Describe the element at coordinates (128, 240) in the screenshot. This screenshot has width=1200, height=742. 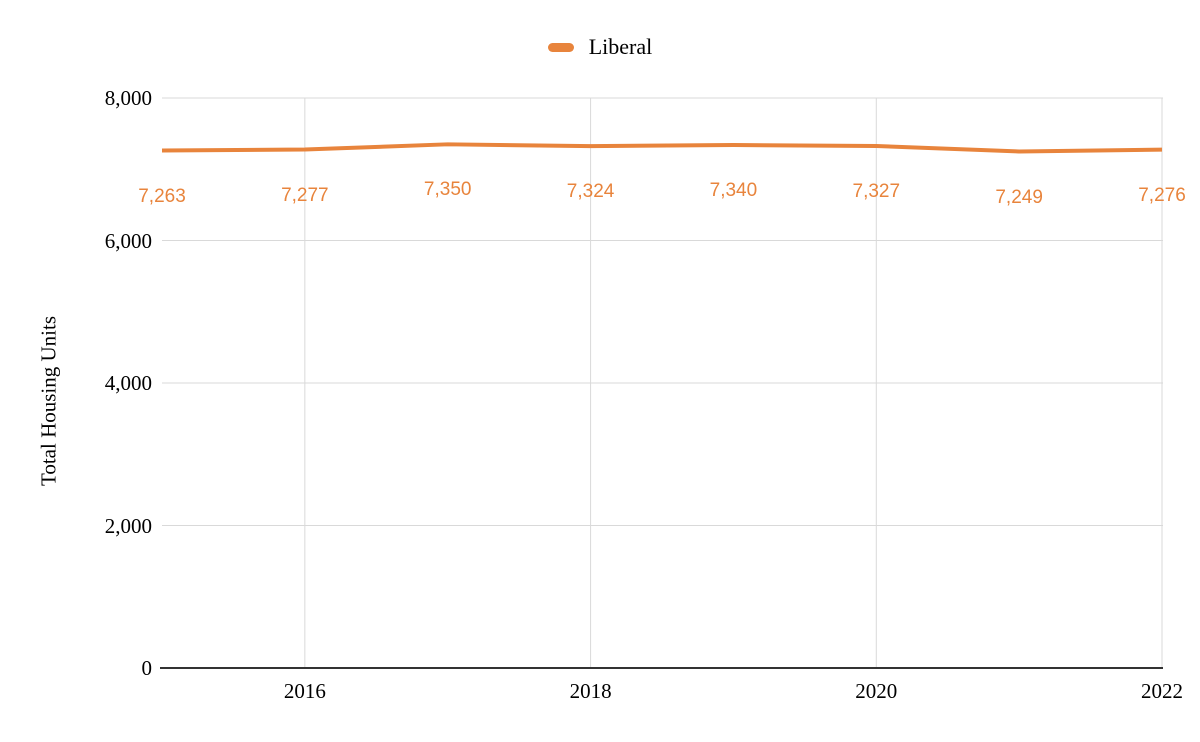
I see `y-tick-label: 6,000` at that location.